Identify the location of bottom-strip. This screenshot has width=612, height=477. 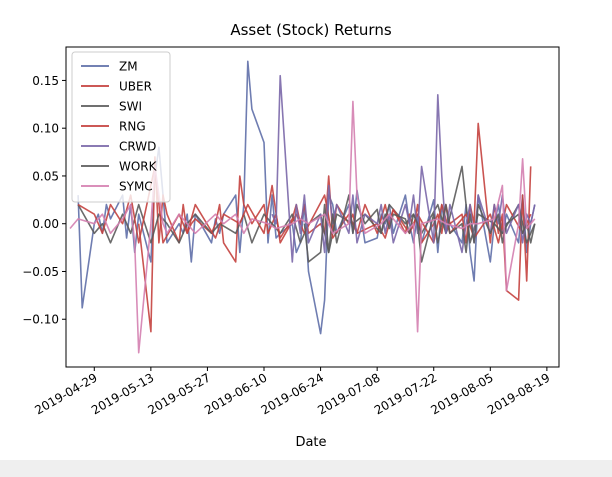
(306, 468).